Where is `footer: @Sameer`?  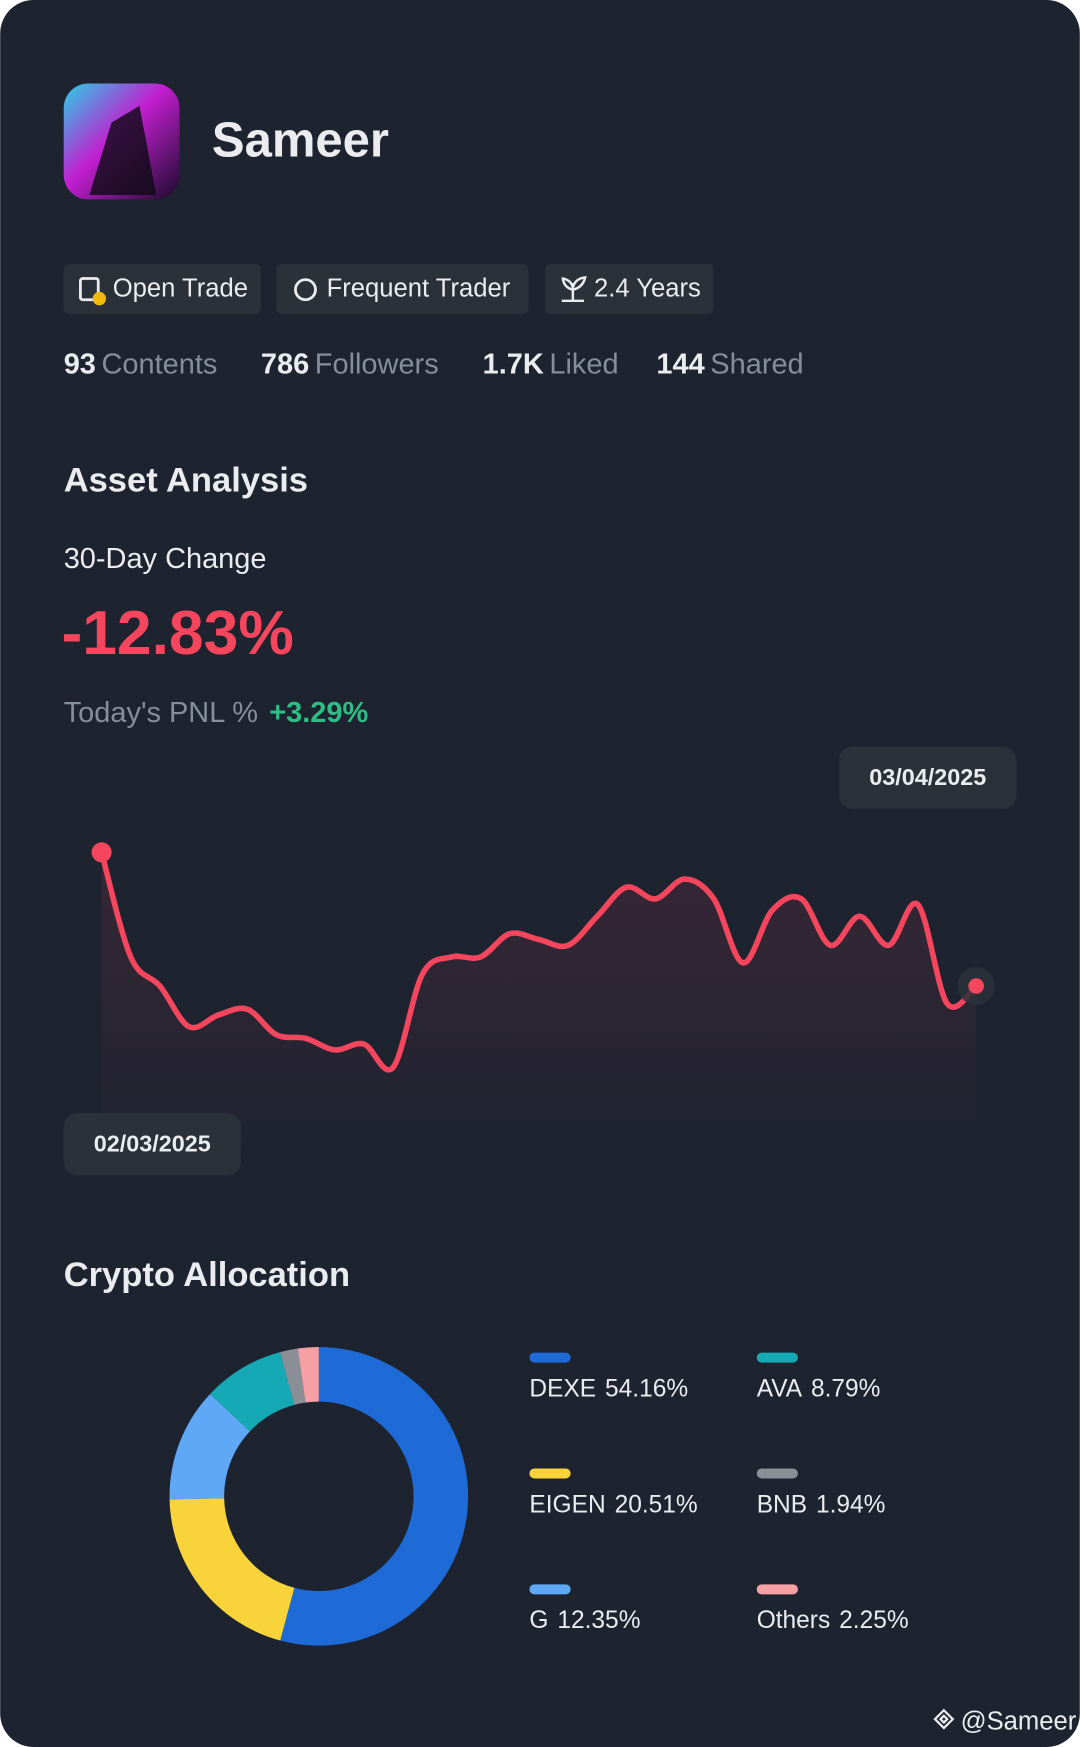
footer: @Sameer is located at coordinates (1005, 1721).